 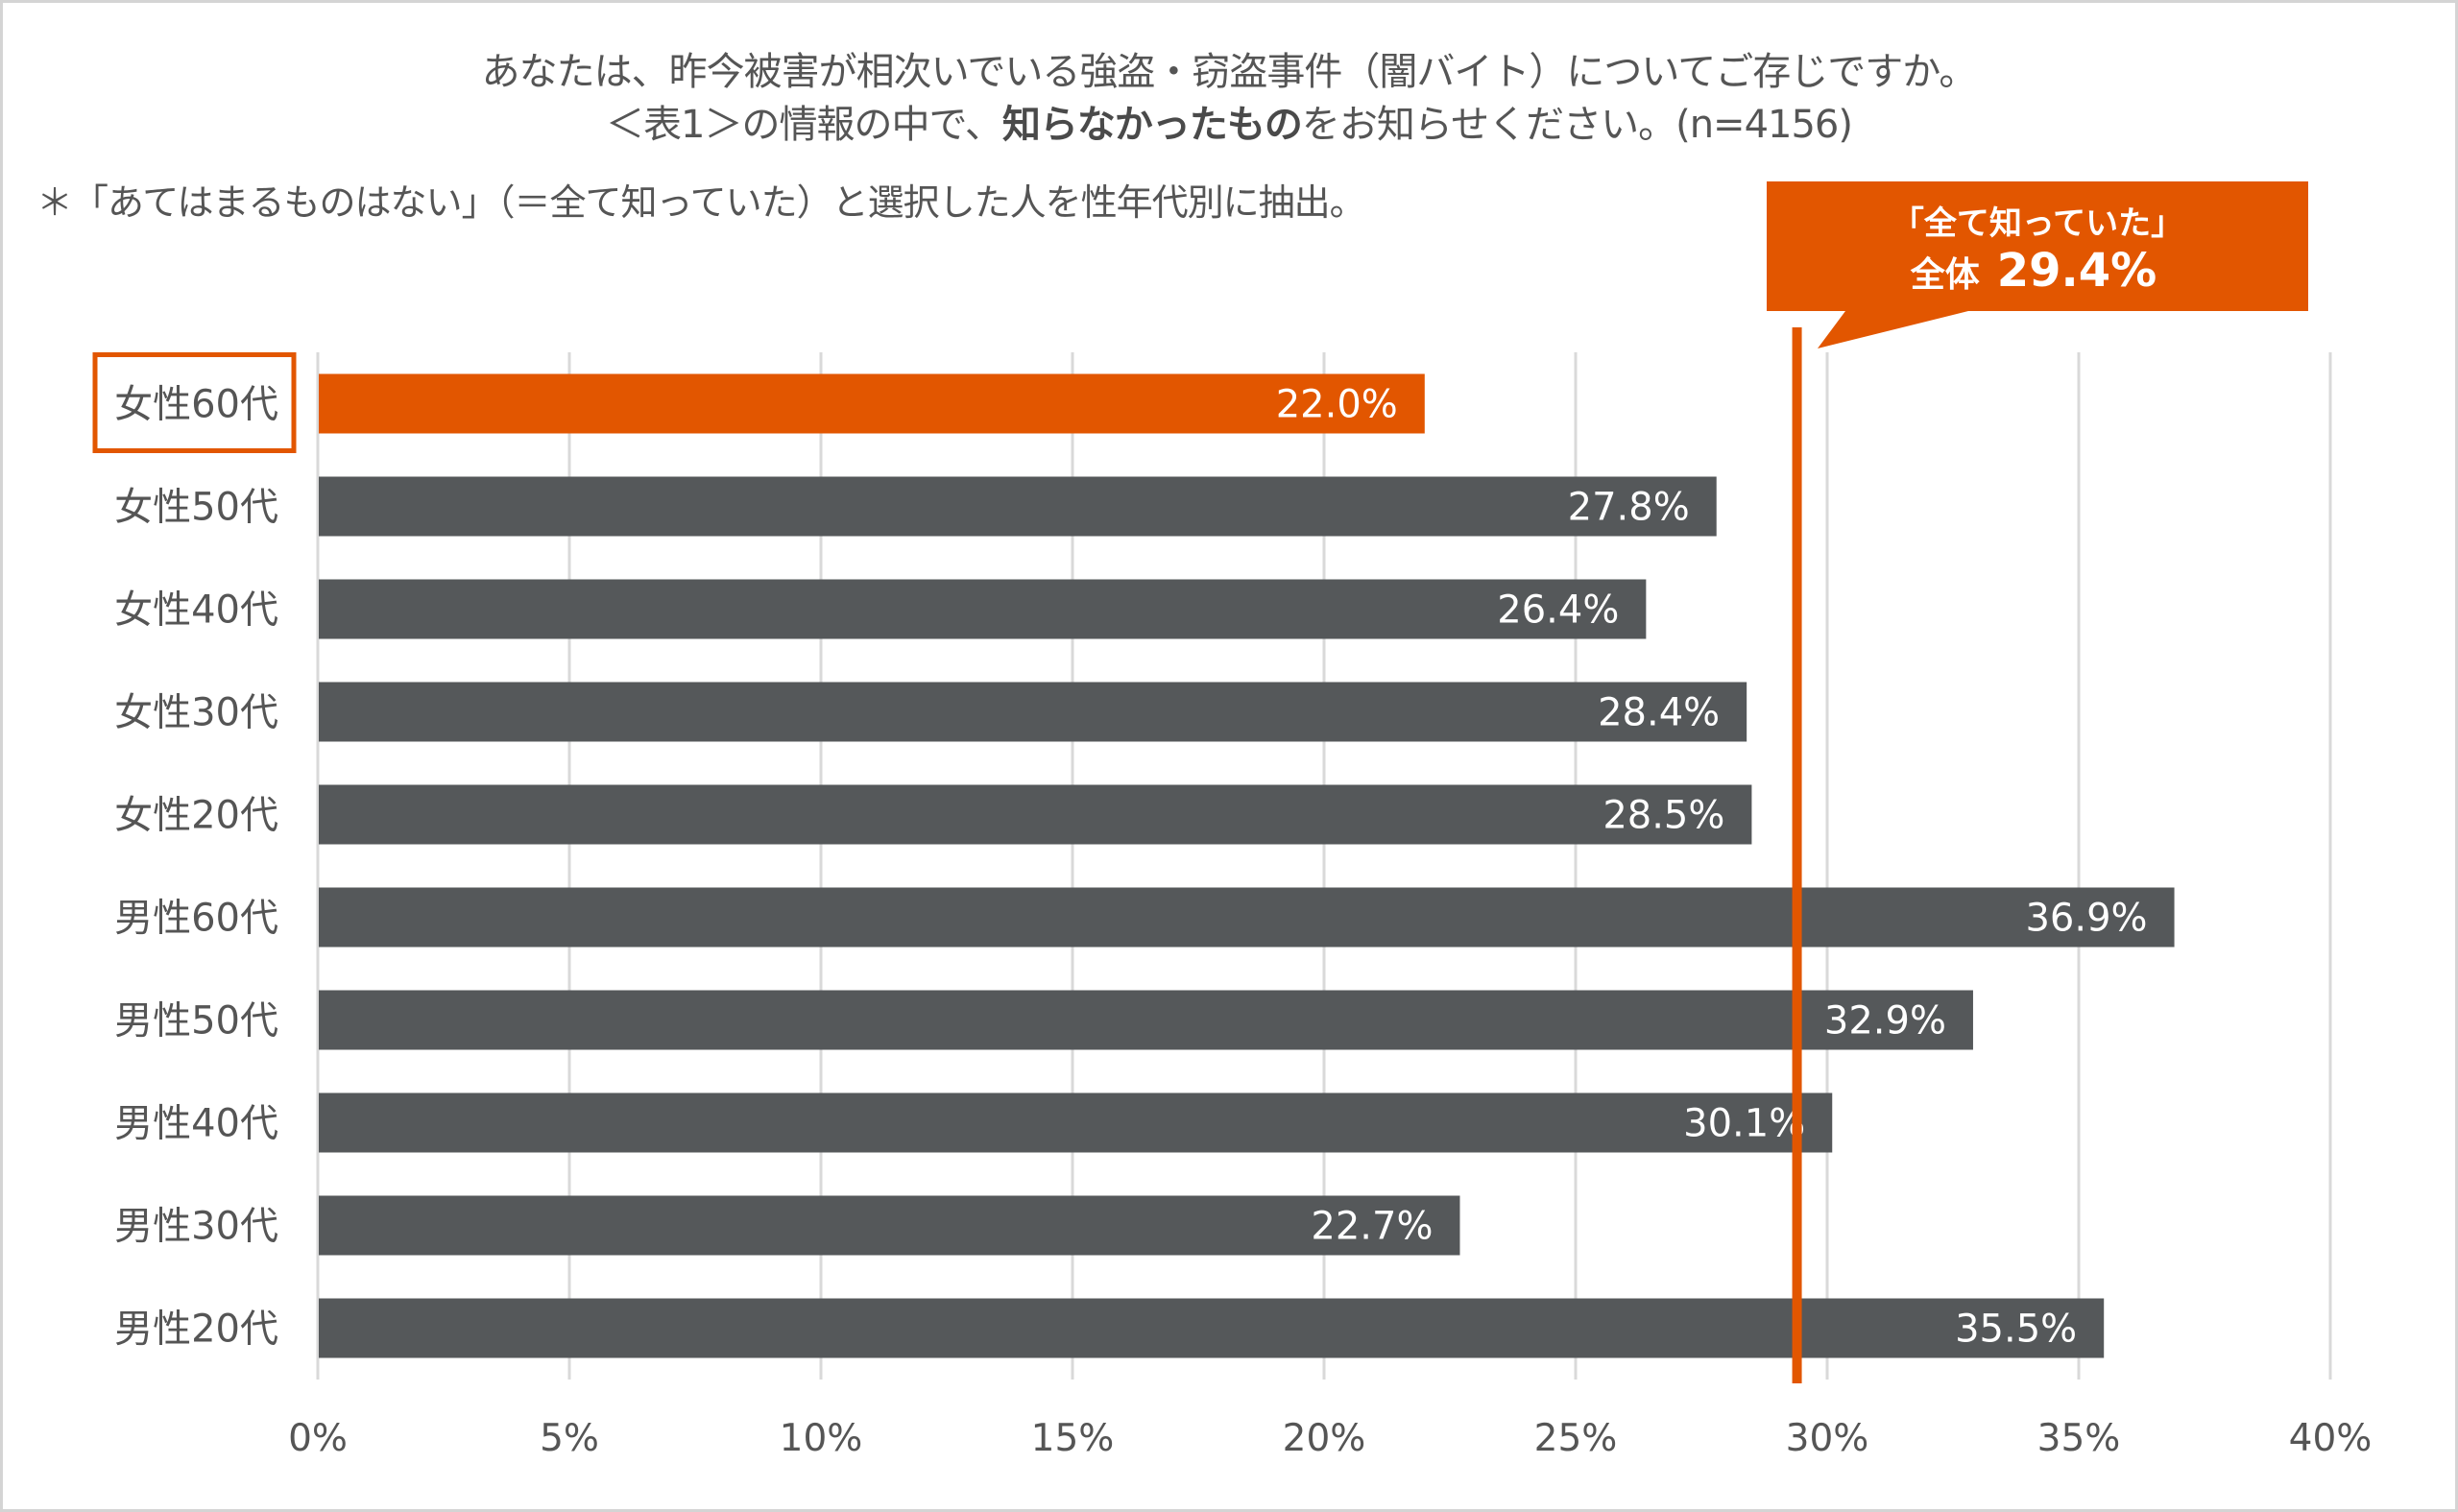 What do you see at coordinates (1664, 816) in the screenshot?
I see `bar-value-label: 28.5%` at bounding box center [1664, 816].